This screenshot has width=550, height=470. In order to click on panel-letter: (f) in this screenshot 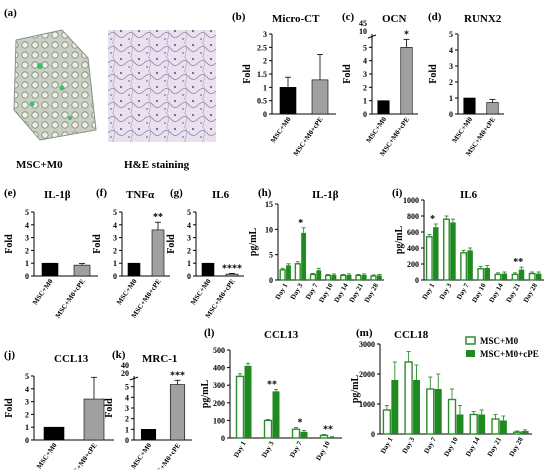, I will do `click(101, 193)`.